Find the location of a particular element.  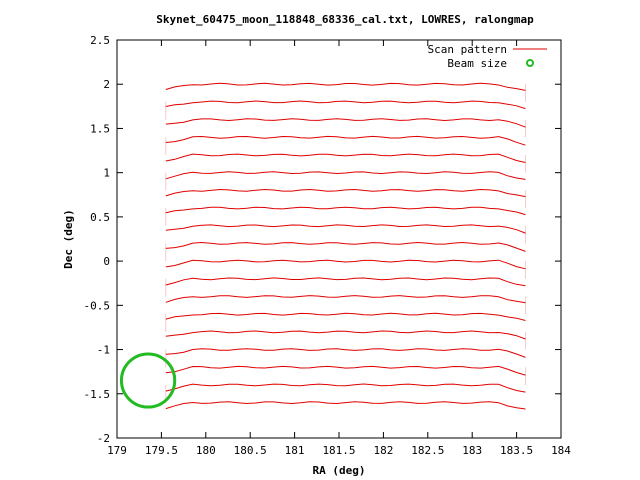

beam-size-series is located at coordinates (148, 380).